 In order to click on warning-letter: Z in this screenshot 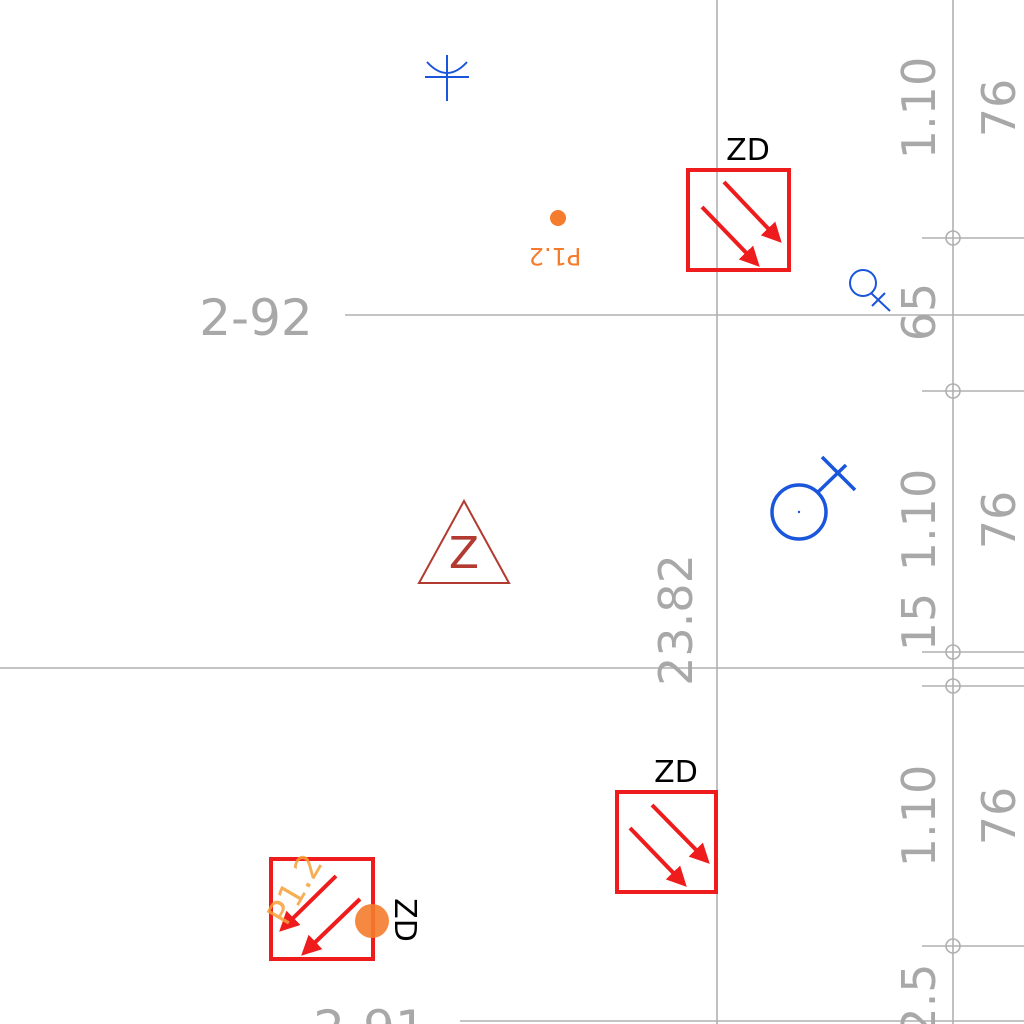, I will do `click(464, 553)`.